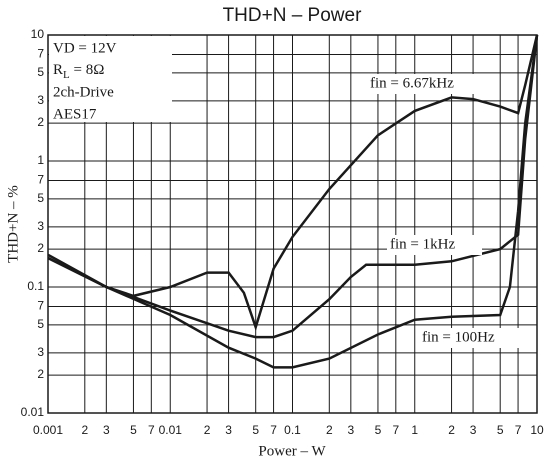 The width and height of the screenshot is (547, 468). Describe the element at coordinates (38, 34) in the screenshot. I see `y-tick-label: 10` at that location.